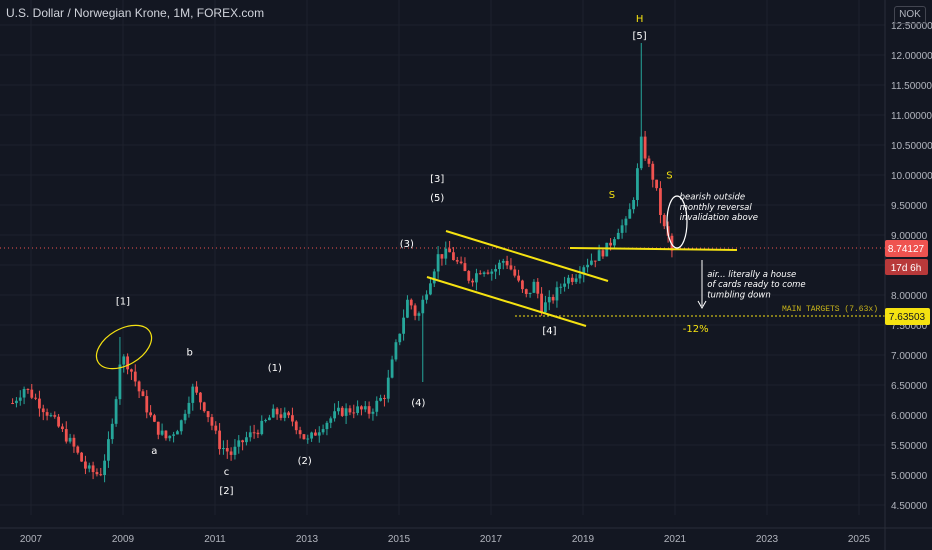 The width and height of the screenshot is (932, 550). I want to click on y-tick-label: 7.50000, so click(909, 326).